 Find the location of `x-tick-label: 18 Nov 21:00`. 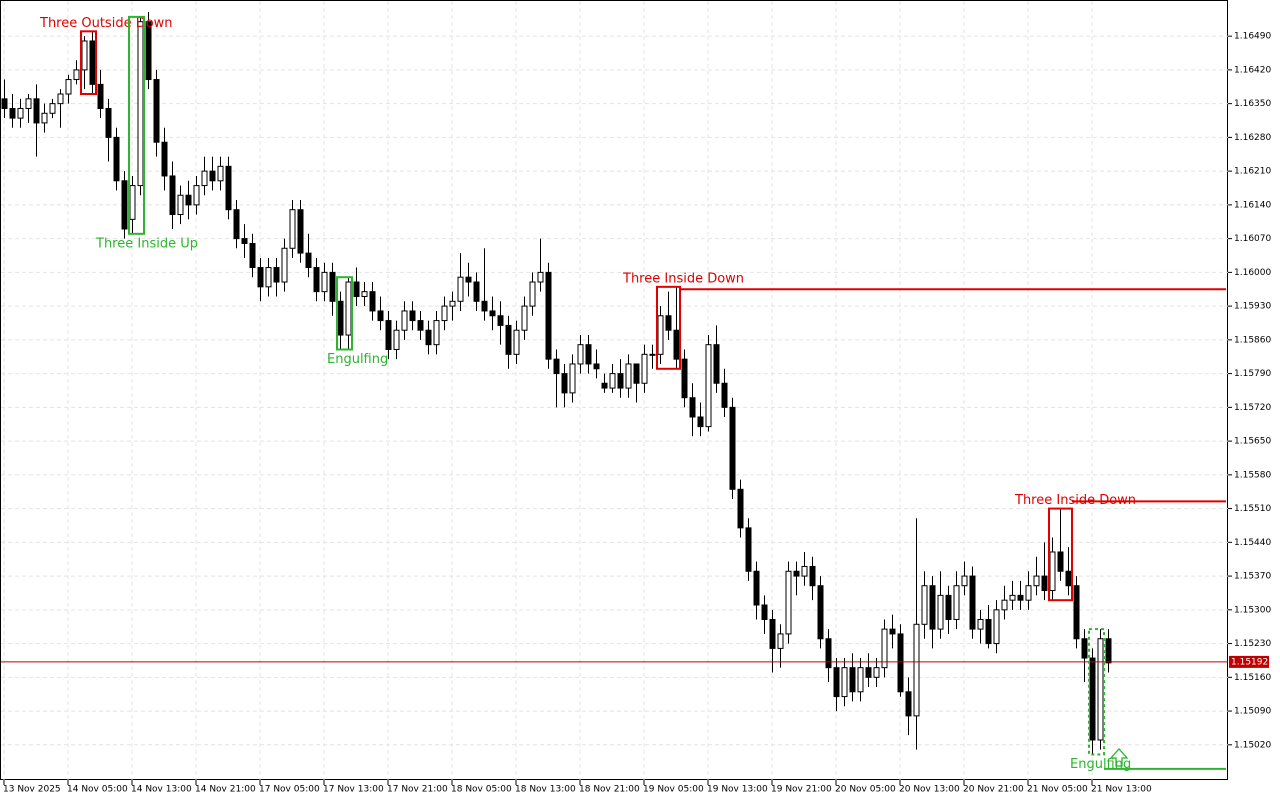

x-tick-label: 18 Nov 21:00 is located at coordinates (609, 790).